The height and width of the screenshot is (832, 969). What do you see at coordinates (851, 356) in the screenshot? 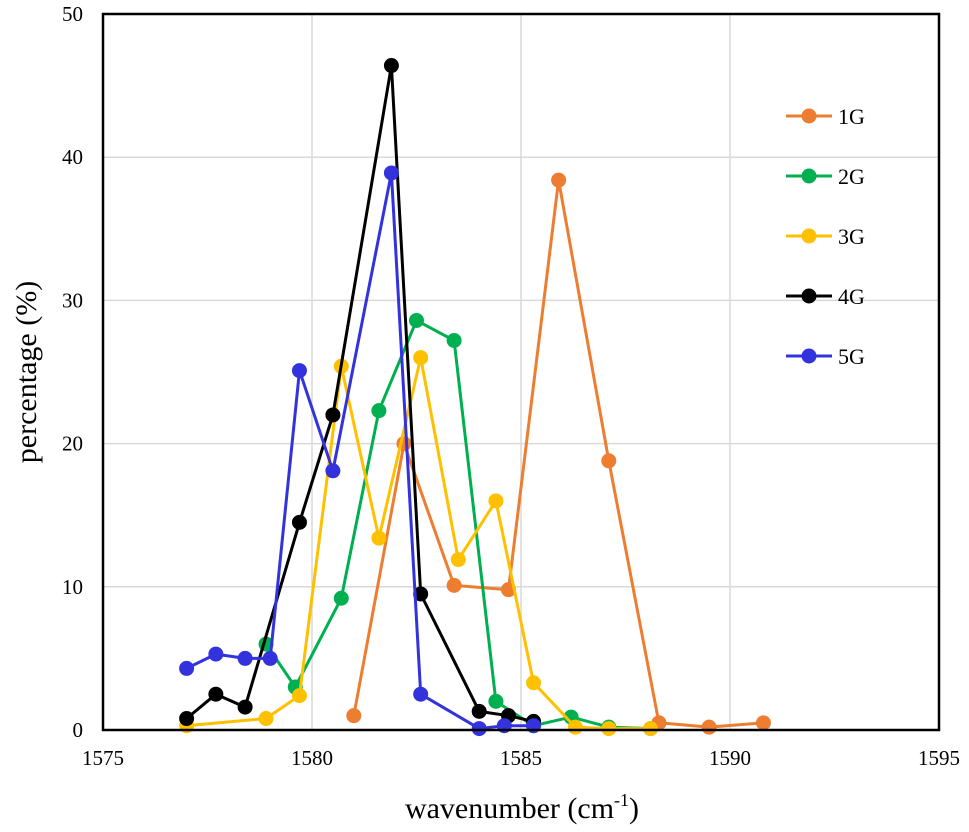
I see `legend-label: 5G` at bounding box center [851, 356].